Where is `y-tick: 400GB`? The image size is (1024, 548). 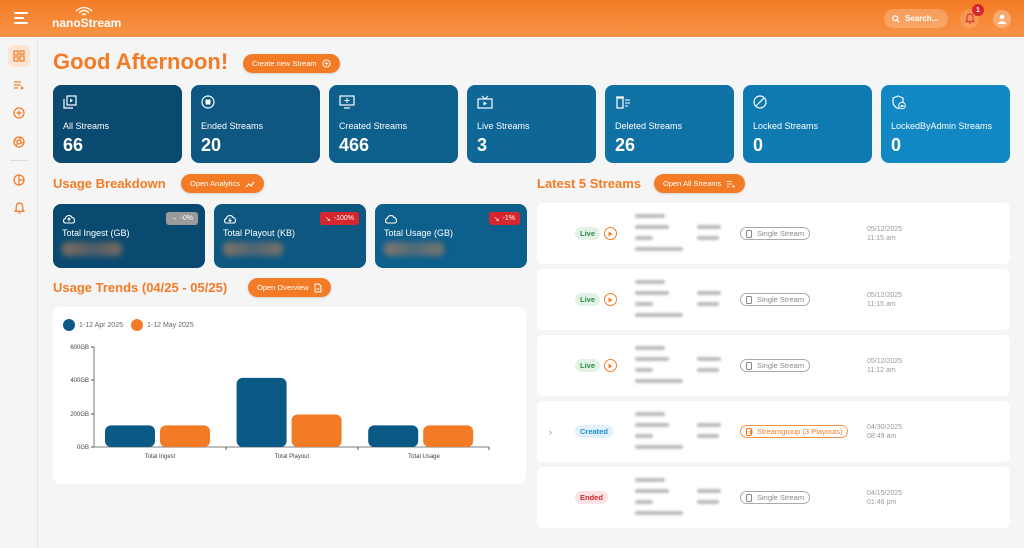 y-tick: 400GB is located at coordinates (79, 381).